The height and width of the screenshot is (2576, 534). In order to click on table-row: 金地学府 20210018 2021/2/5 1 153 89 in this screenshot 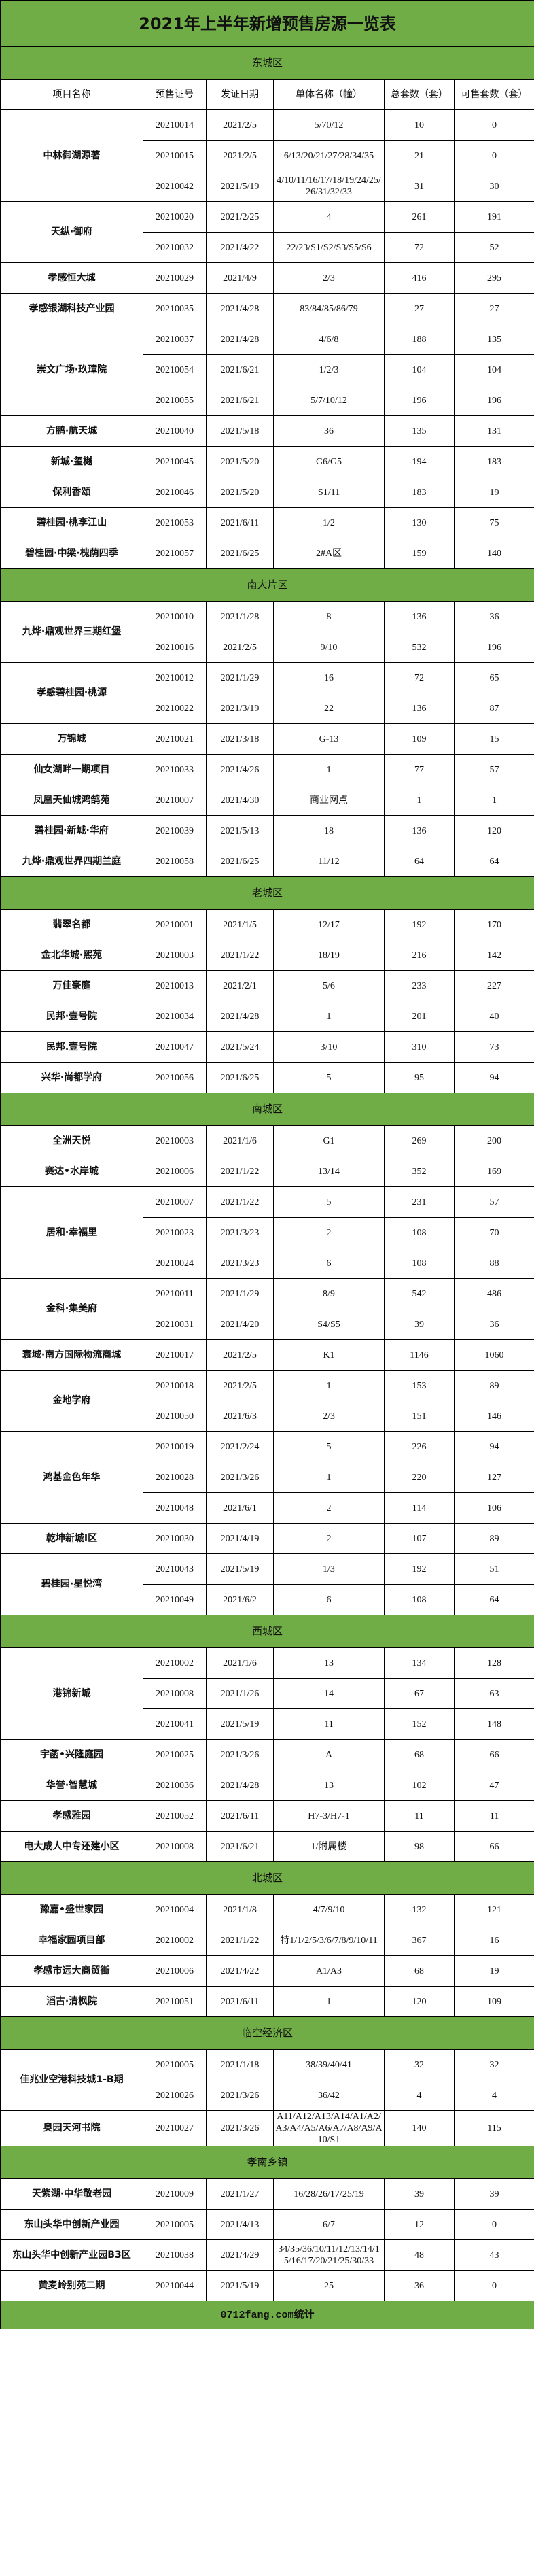, I will do `click(267, 1401)`.